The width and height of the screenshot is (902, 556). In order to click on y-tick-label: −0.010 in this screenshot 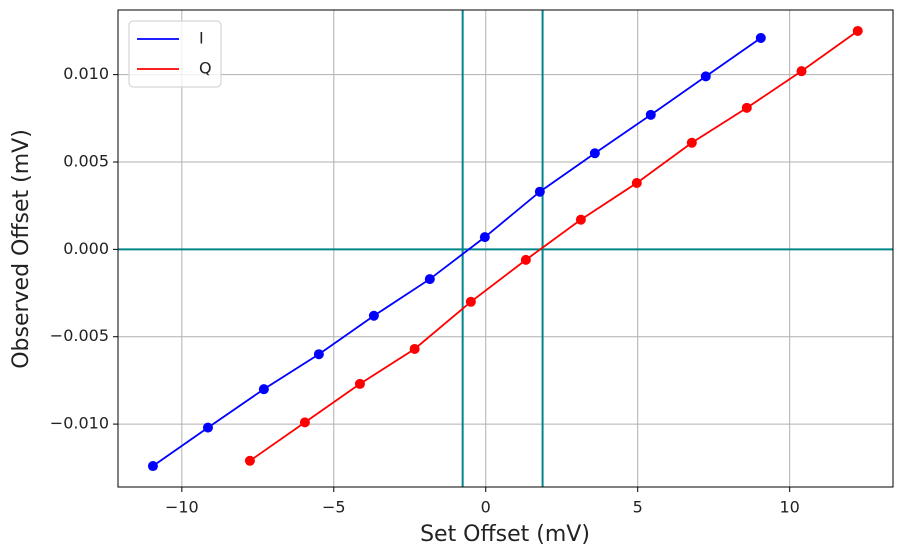, I will do `click(79, 423)`.